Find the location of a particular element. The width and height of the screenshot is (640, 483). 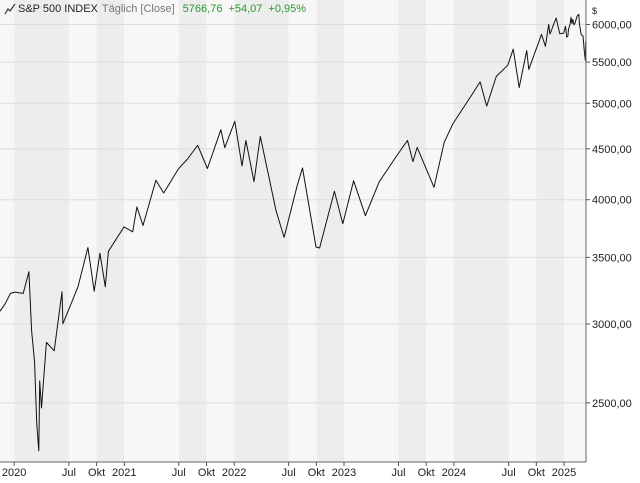

y-tick-label: 2500,00 is located at coordinates (612, 404).